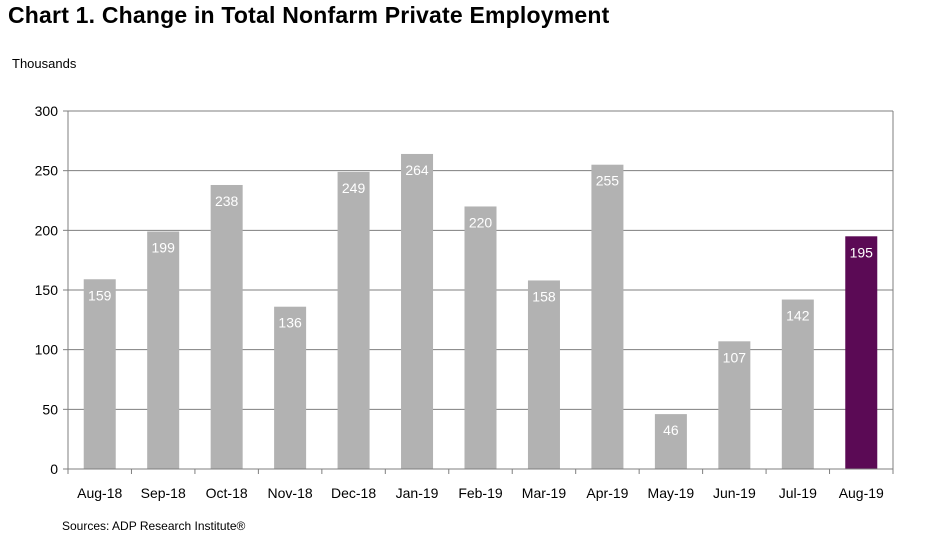 This screenshot has height=546, width=939. I want to click on data-label: 255, so click(608, 181).